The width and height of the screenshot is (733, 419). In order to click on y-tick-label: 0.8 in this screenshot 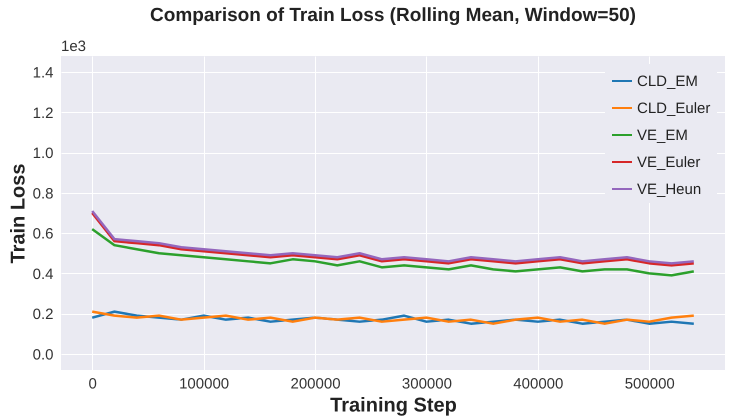, I will do `click(43, 193)`.